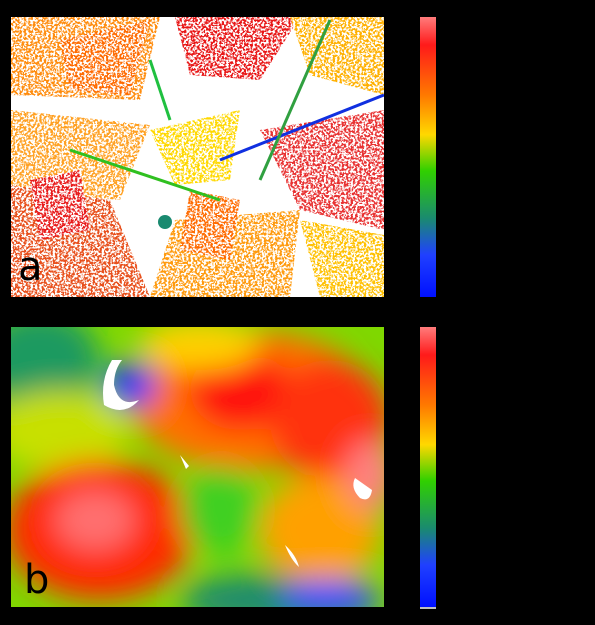 This screenshot has height=625, width=595. Describe the element at coordinates (237, 463) in the screenshot. I see `holes` at that location.